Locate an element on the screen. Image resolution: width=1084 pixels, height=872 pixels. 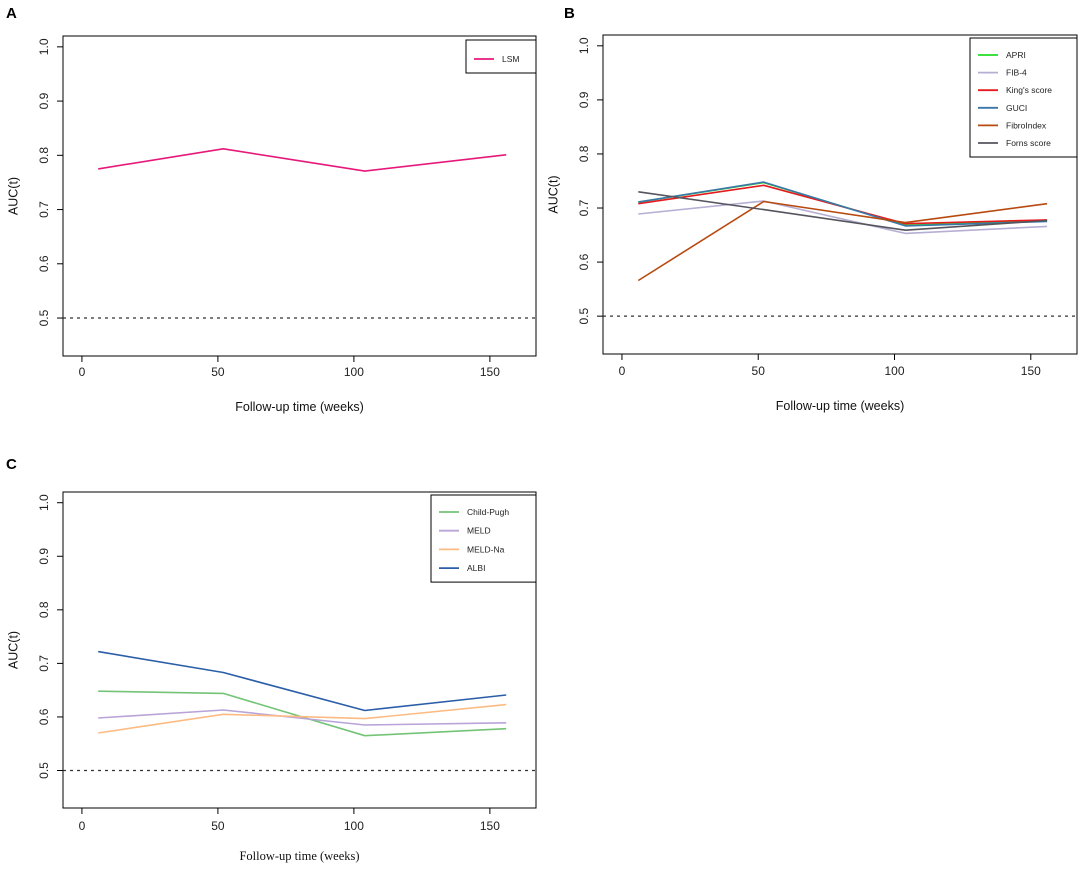
series-line-king-s-score is located at coordinates (843, 204).